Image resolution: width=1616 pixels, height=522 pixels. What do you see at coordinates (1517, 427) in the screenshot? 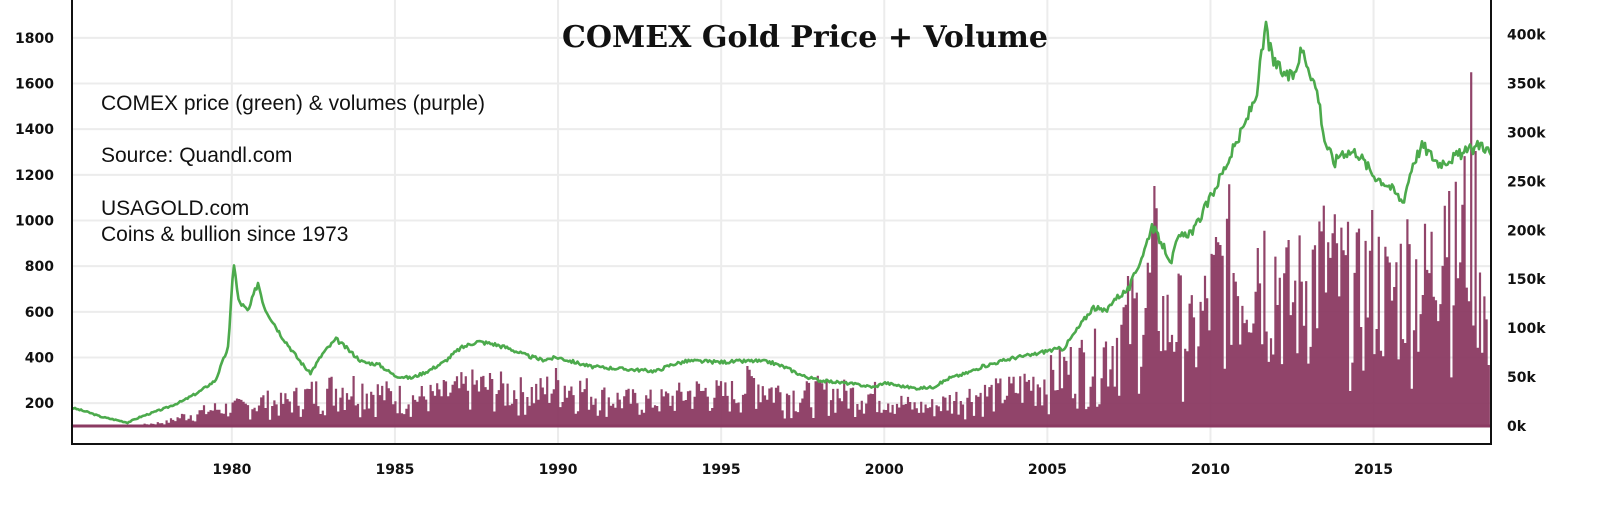
I see `y-right-tick-label: 0k` at bounding box center [1517, 427].